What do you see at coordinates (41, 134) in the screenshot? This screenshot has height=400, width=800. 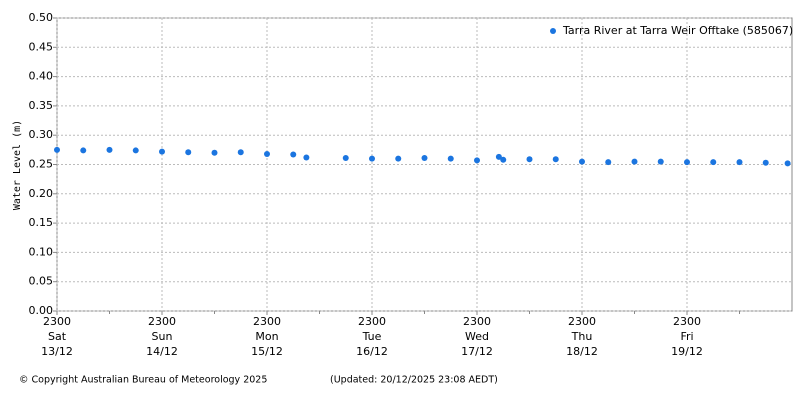 I see `y-tick-label: 0.30` at bounding box center [41, 134].